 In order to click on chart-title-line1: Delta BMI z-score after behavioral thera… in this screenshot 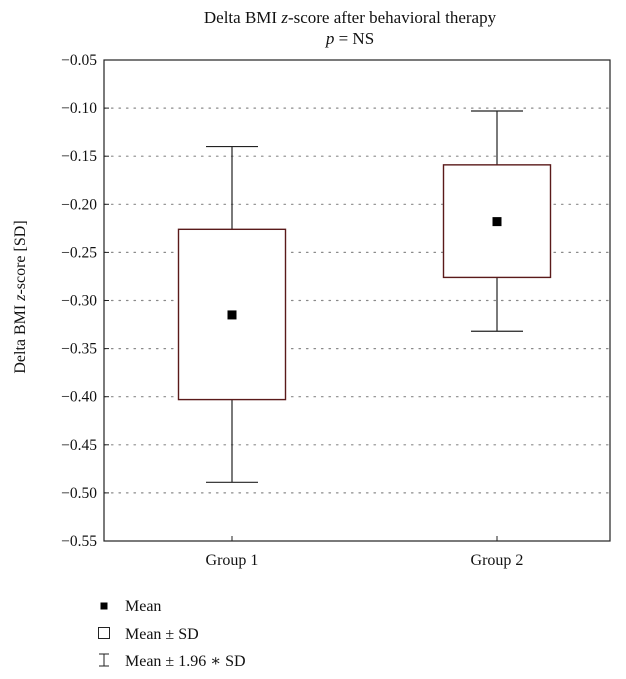, I will do `click(350, 17)`.